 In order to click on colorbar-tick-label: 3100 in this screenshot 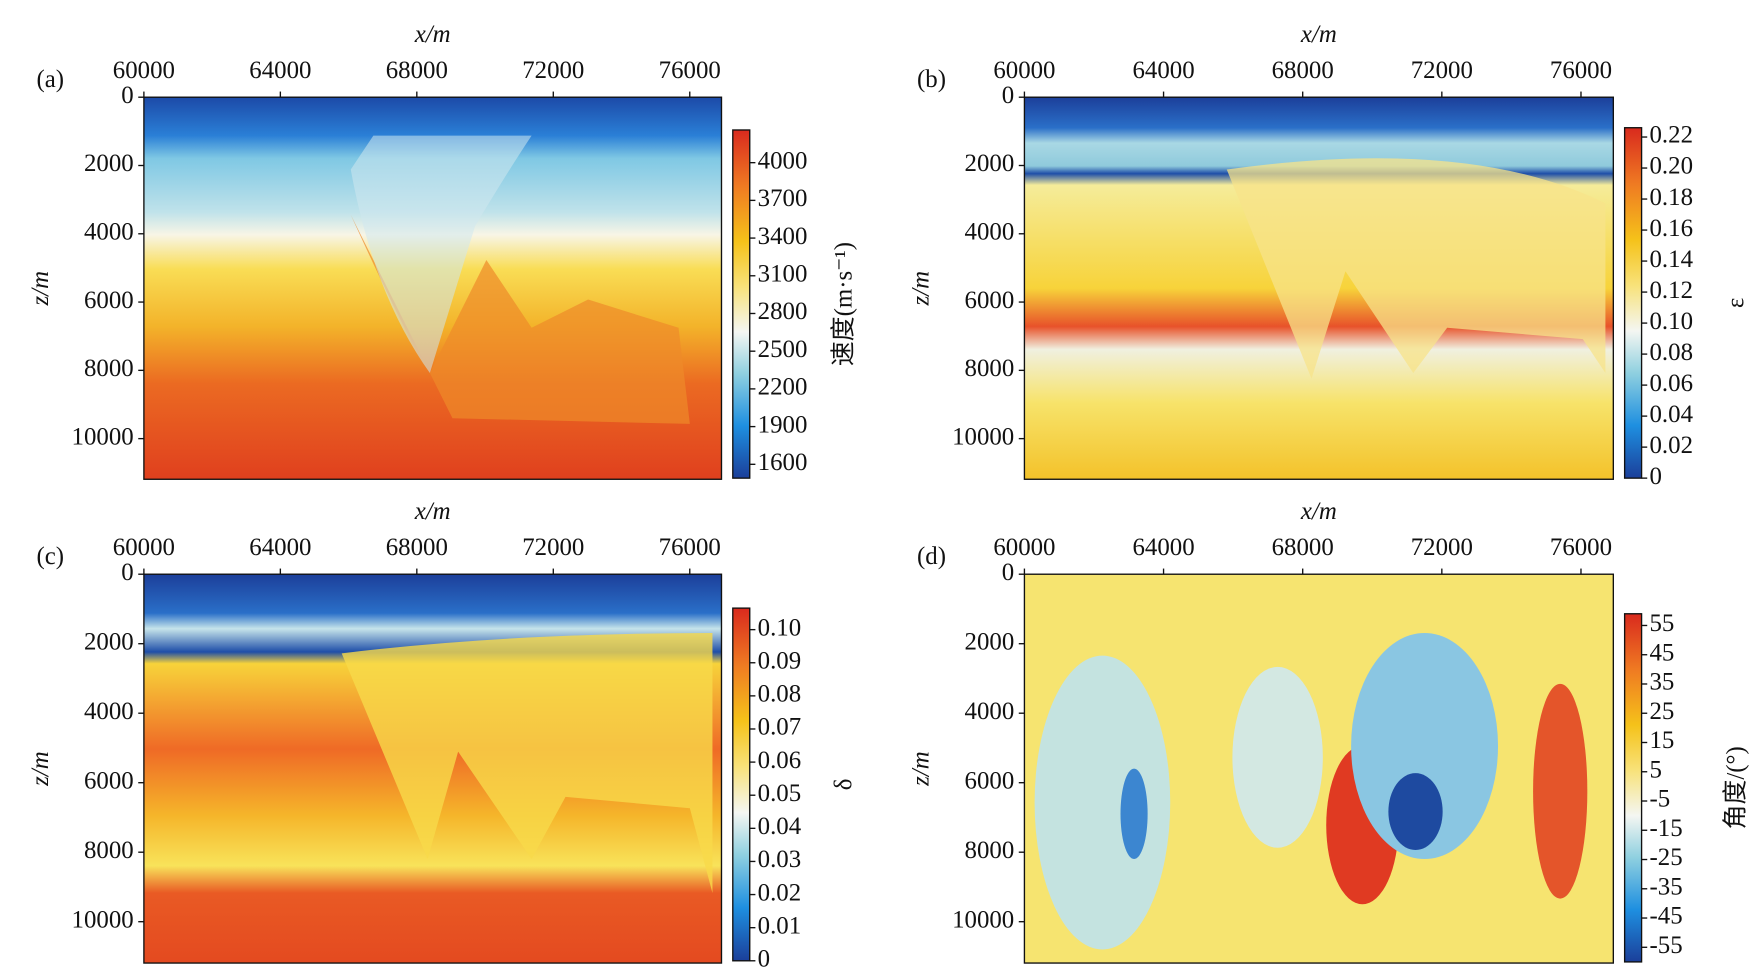, I will do `click(783, 273)`.